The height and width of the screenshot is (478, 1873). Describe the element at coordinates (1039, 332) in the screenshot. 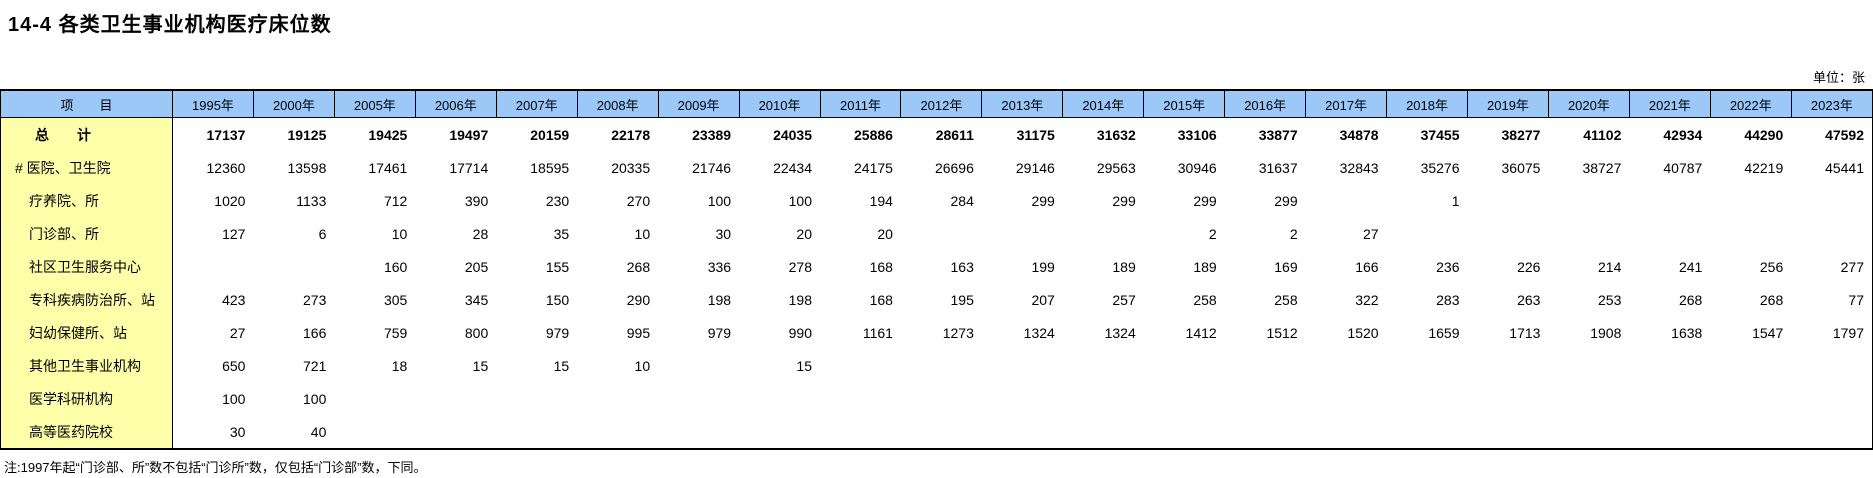

I see `value-cell: 1324` at that location.